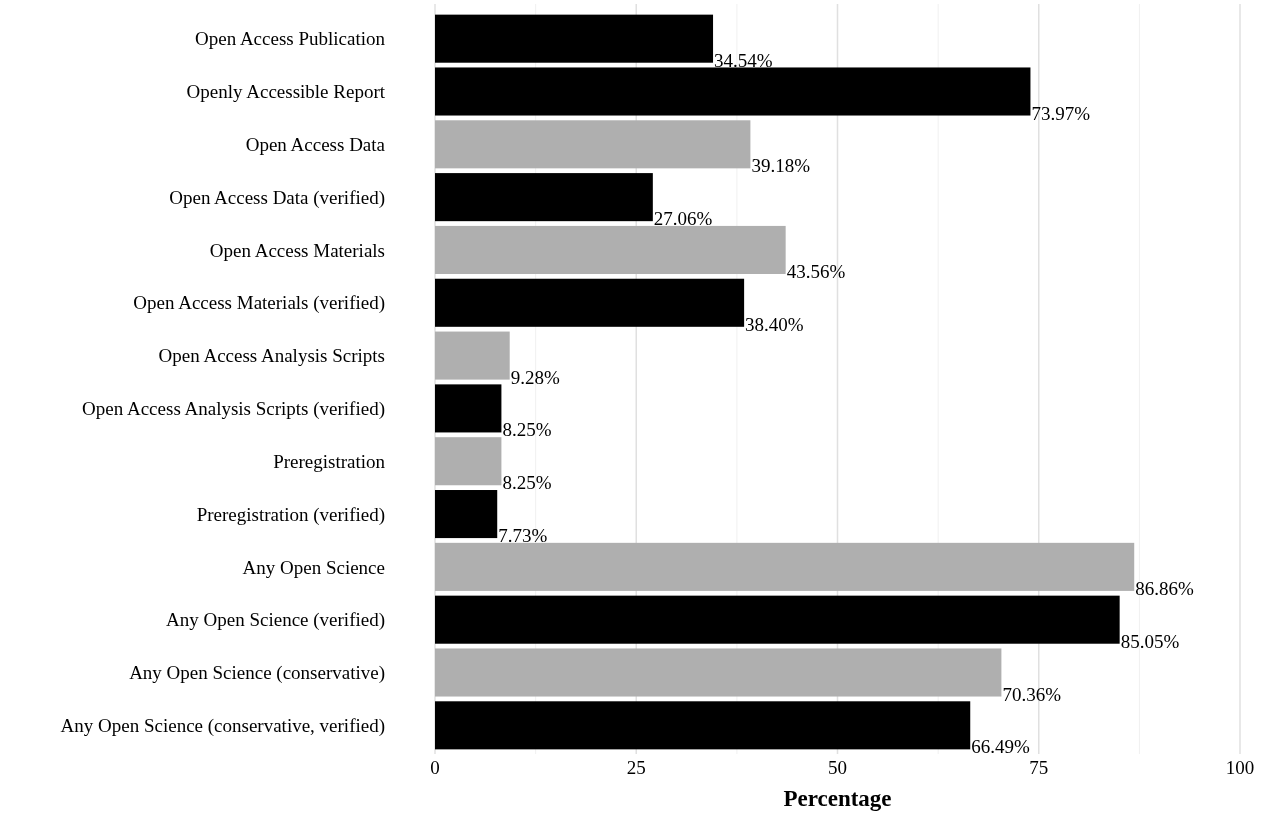 The image size is (1265, 814). I want to click on data-label: 43.56%, so click(816, 271).